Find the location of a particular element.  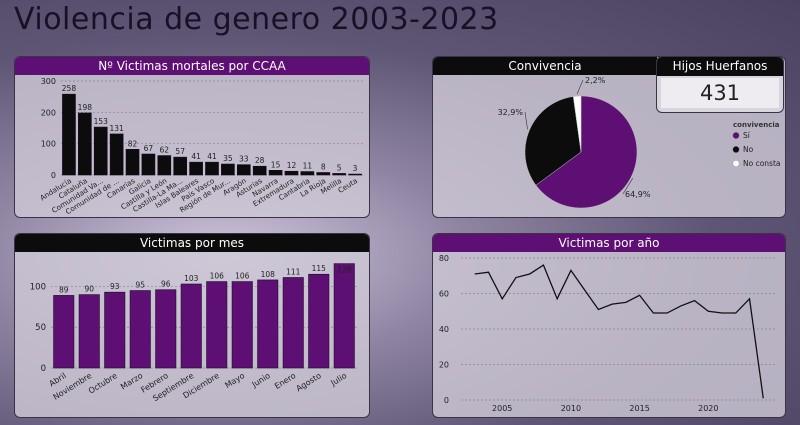

x-tick-label: 2015 is located at coordinates (639, 408).